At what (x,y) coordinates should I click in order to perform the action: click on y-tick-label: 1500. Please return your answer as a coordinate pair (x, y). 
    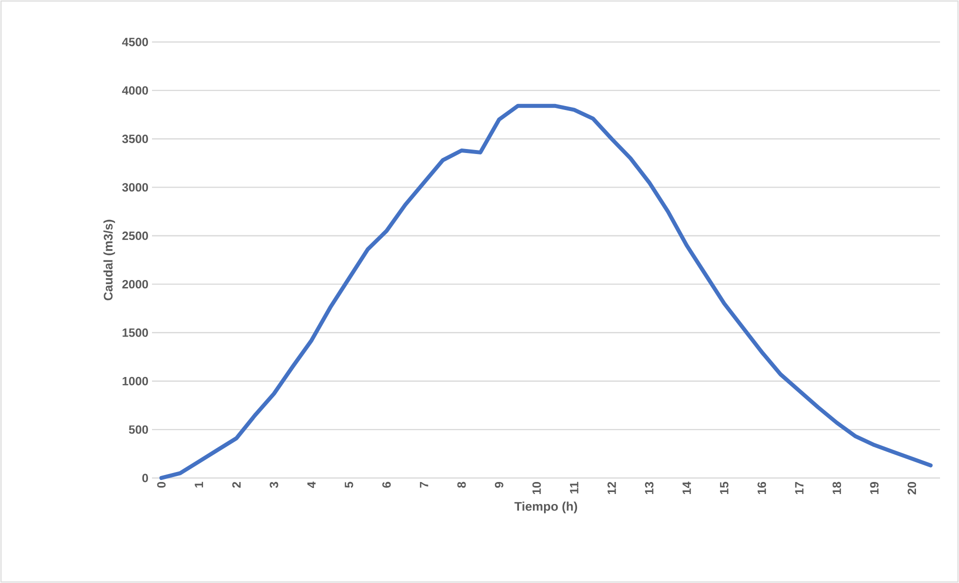
    Looking at the image, I should click on (135, 332).